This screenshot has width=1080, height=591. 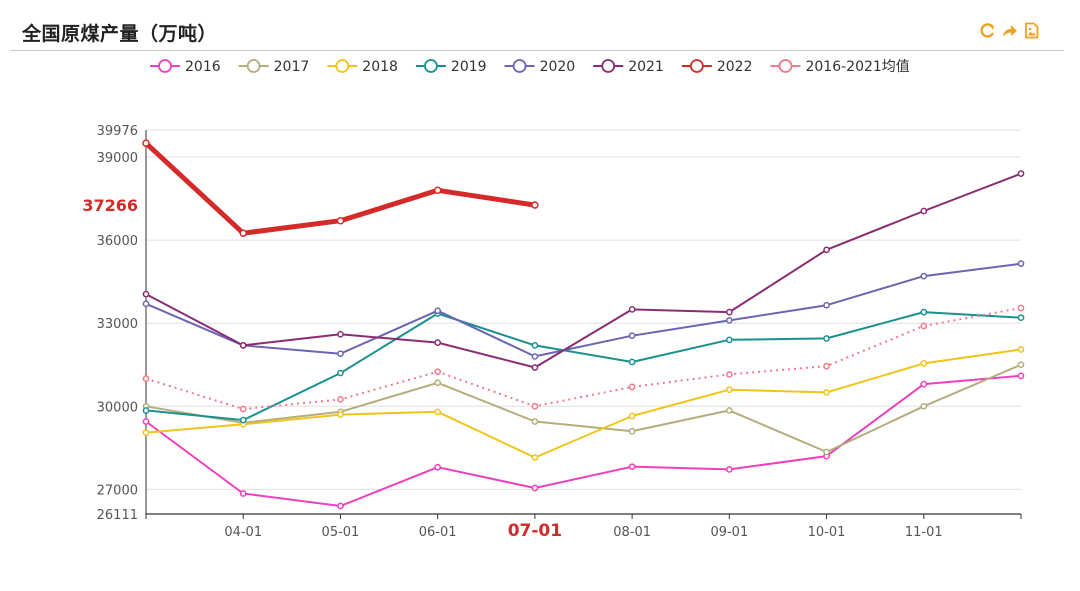 I want to click on legend-item-2020: 2020, so click(x=540, y=67).